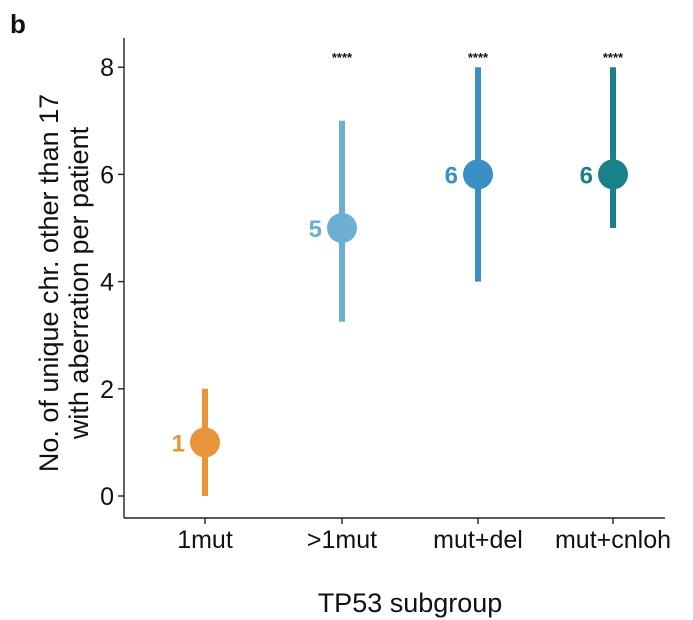 This screenshot has height=620, width=693. Describe the element at coordinates (107, 390) in the screenshot. I see `y-tick-label: 2` at that location.